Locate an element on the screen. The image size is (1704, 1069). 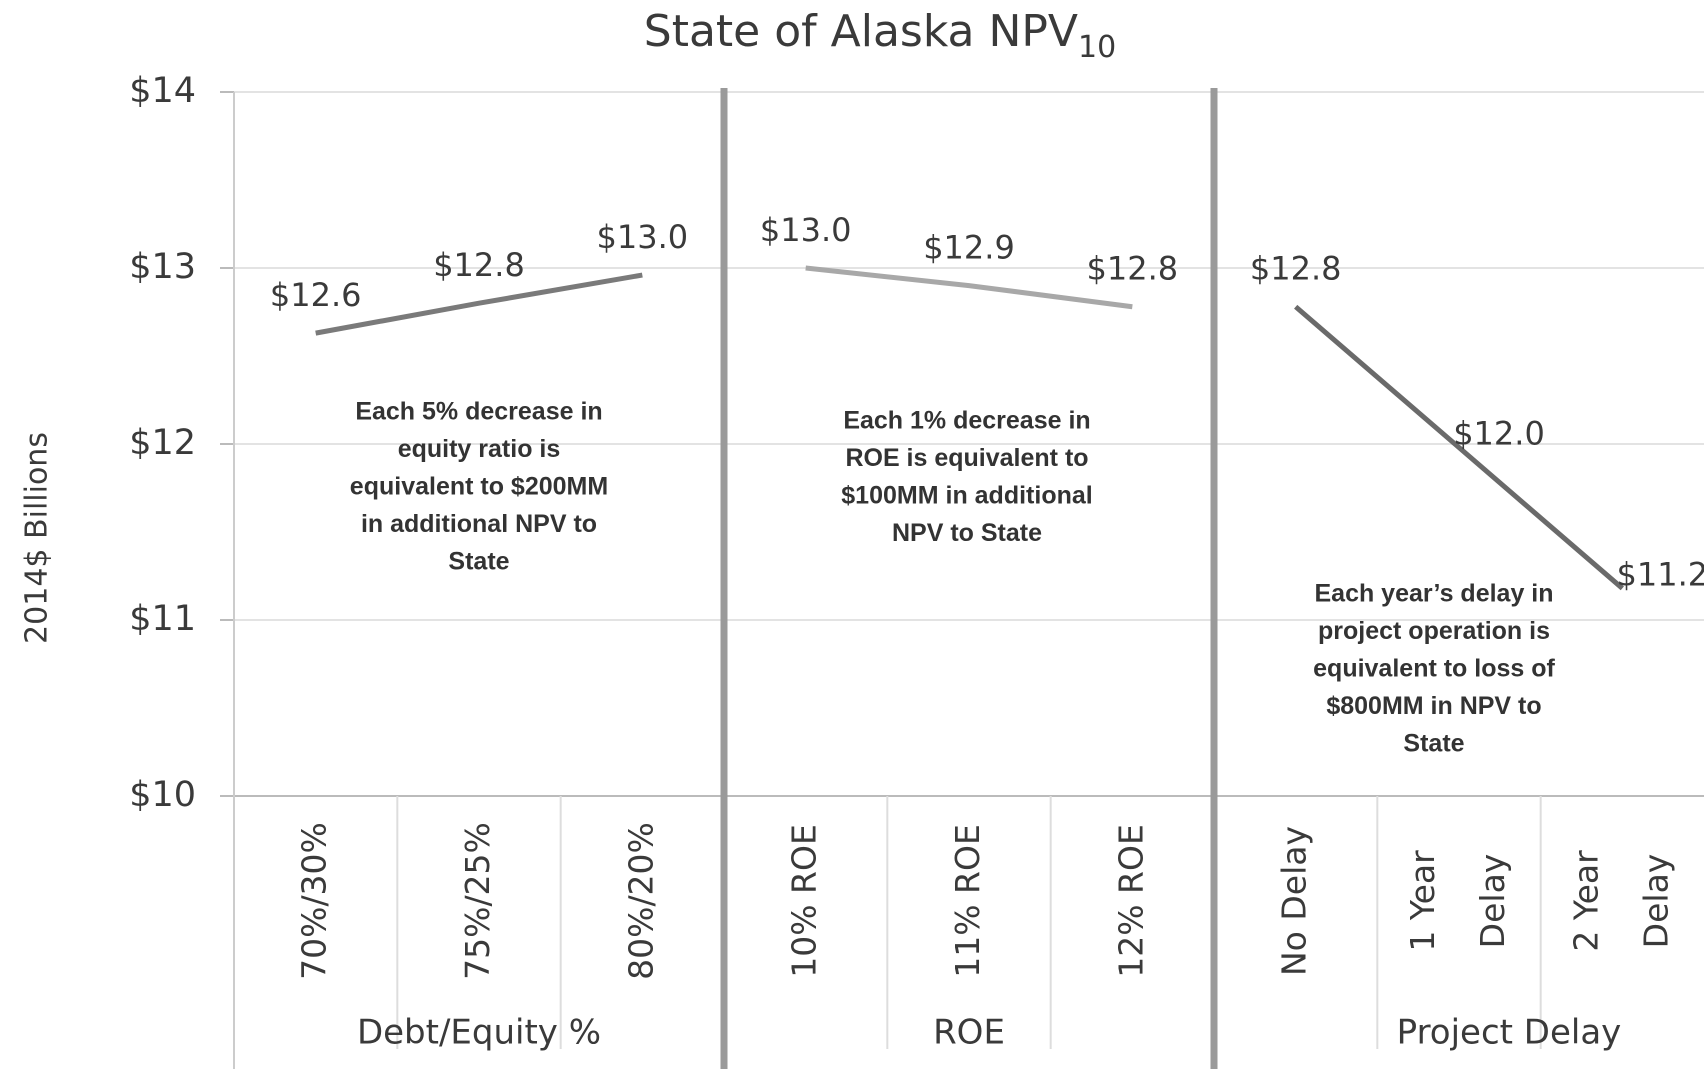
x-tick-label: 11% ROE is located at coordinates (967, 901).